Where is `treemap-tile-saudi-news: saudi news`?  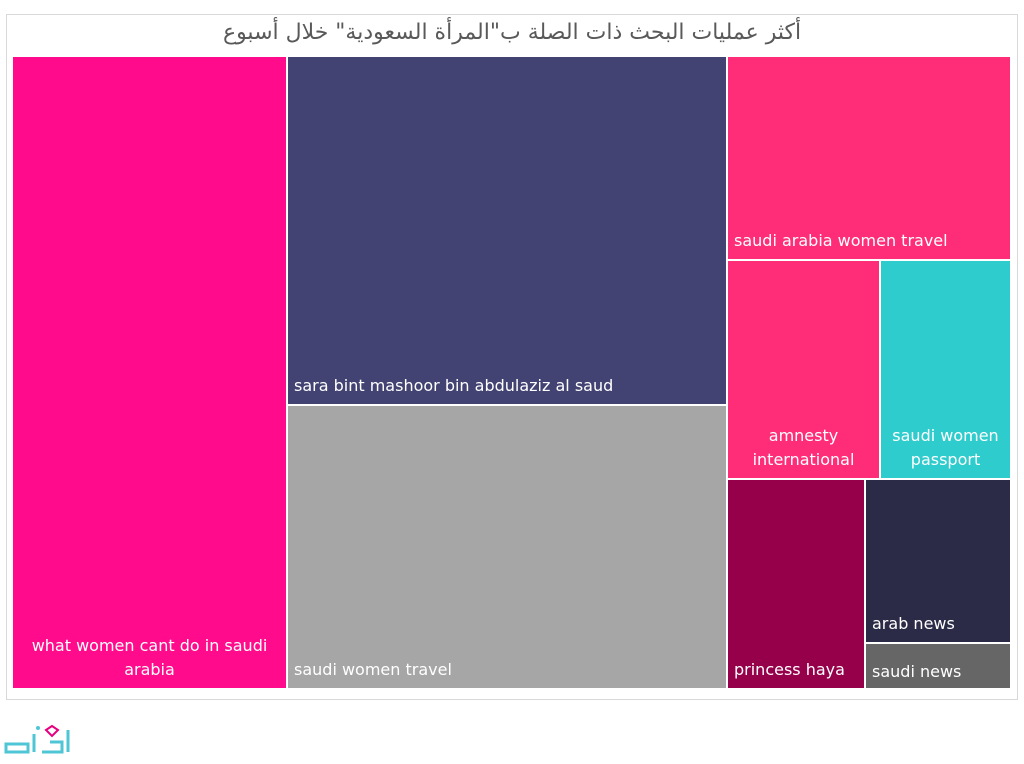 treemap-tile-saudi-news: saudi news is located at coordinates (939, 667).